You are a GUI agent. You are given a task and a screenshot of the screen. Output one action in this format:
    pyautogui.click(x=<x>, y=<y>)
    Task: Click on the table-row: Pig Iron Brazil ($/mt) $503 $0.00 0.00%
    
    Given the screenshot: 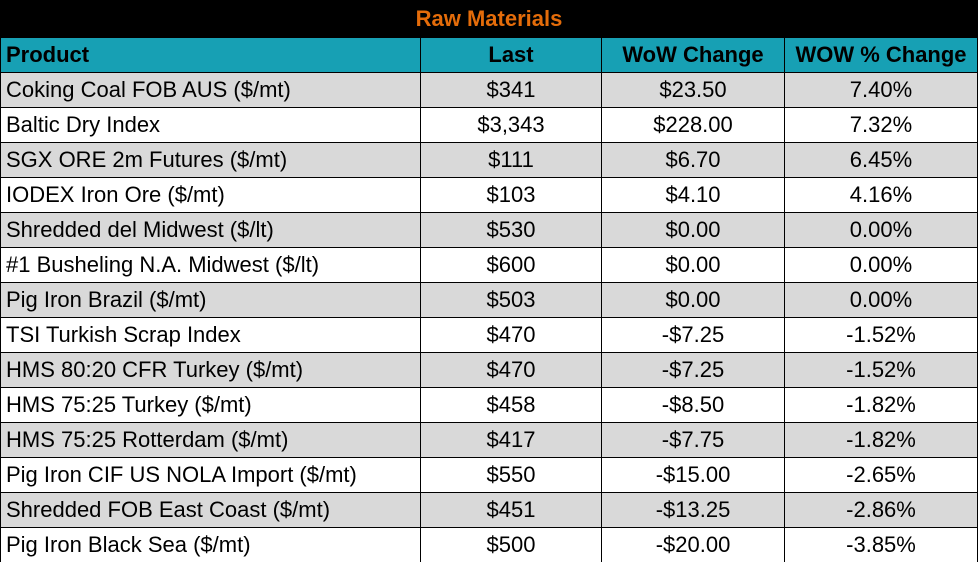 What is the action you would take?
    pyautogui.click(x=489, y=299)
    